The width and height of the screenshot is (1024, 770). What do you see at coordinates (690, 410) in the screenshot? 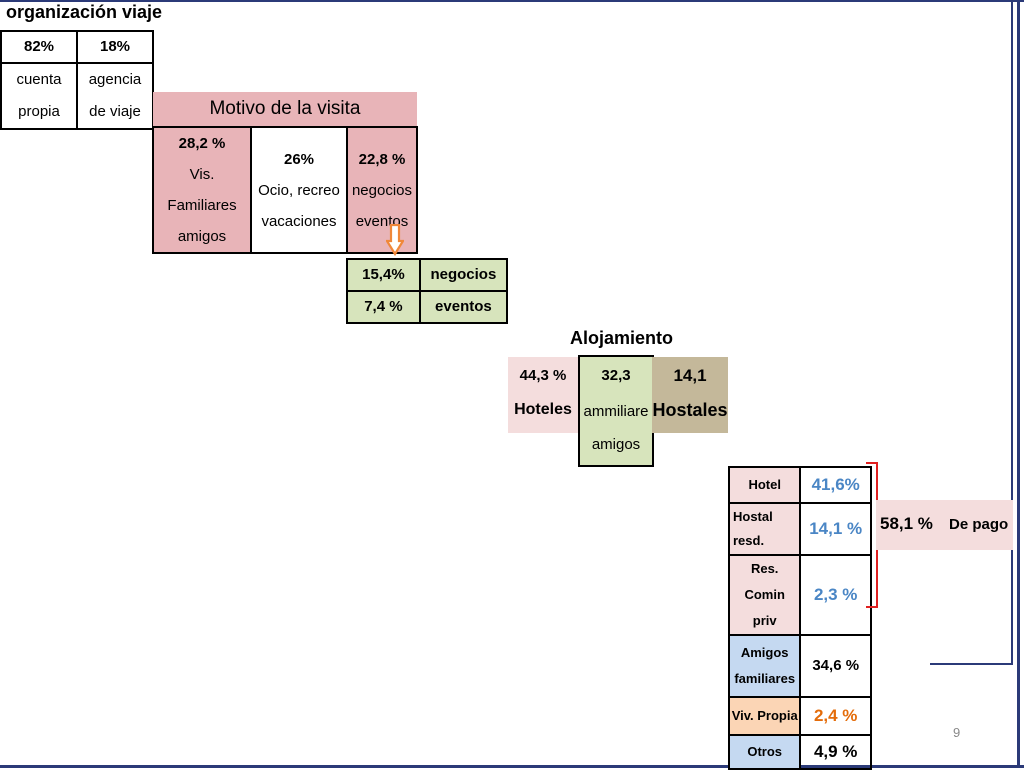
I see `alojamiento-hostales-label: Hostales` at bounding box center [690, 410].